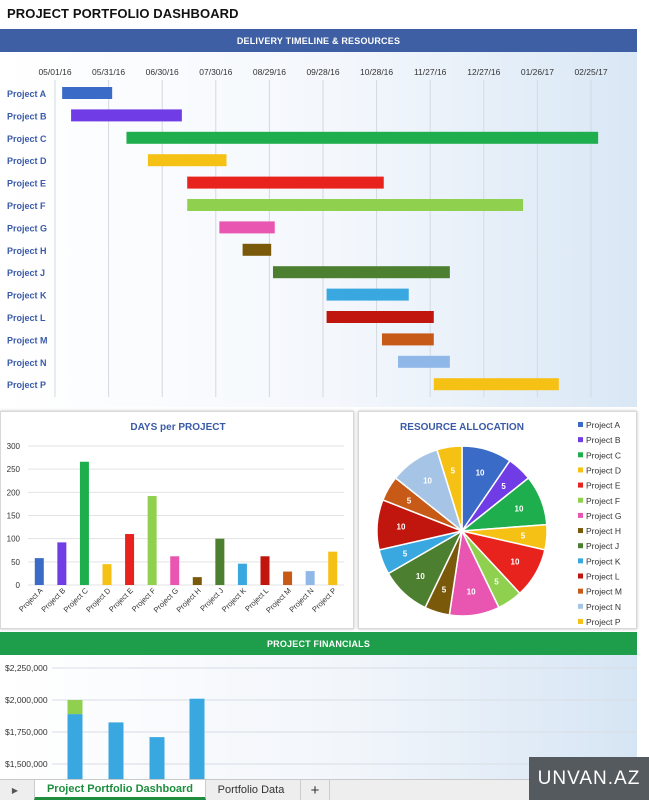 This screenshot has width=649, height=800. I want to click on gantt-project-label: Project C, so click(27, 139).